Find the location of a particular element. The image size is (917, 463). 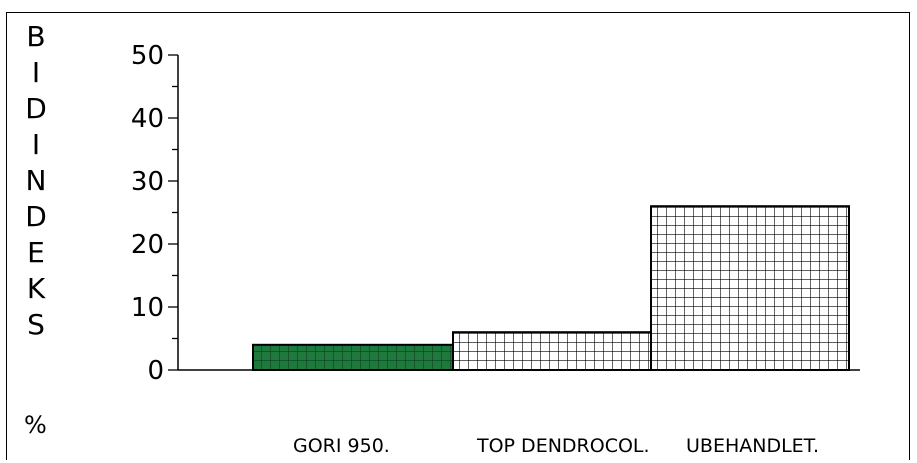

x-categories: GORI 950. TOP DENDROCOL. UBEHANDLET. is located at coordinates (556, 446).